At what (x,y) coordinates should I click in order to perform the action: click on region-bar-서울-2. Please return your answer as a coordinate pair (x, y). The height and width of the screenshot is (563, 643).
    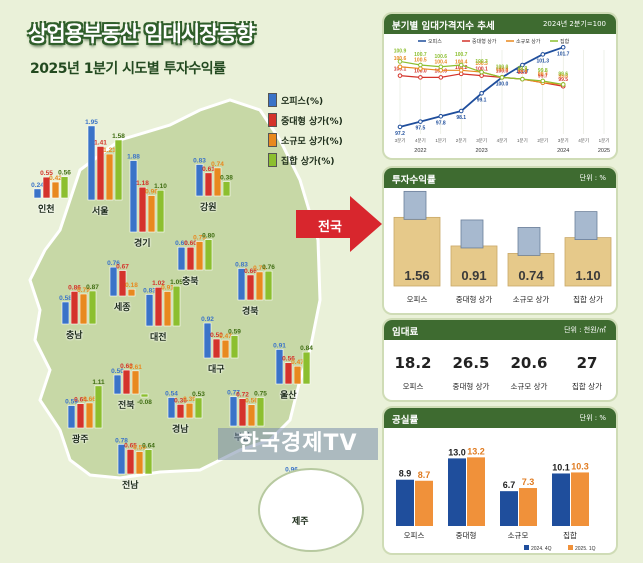
    Looking at the image, I should click on (109, 177).